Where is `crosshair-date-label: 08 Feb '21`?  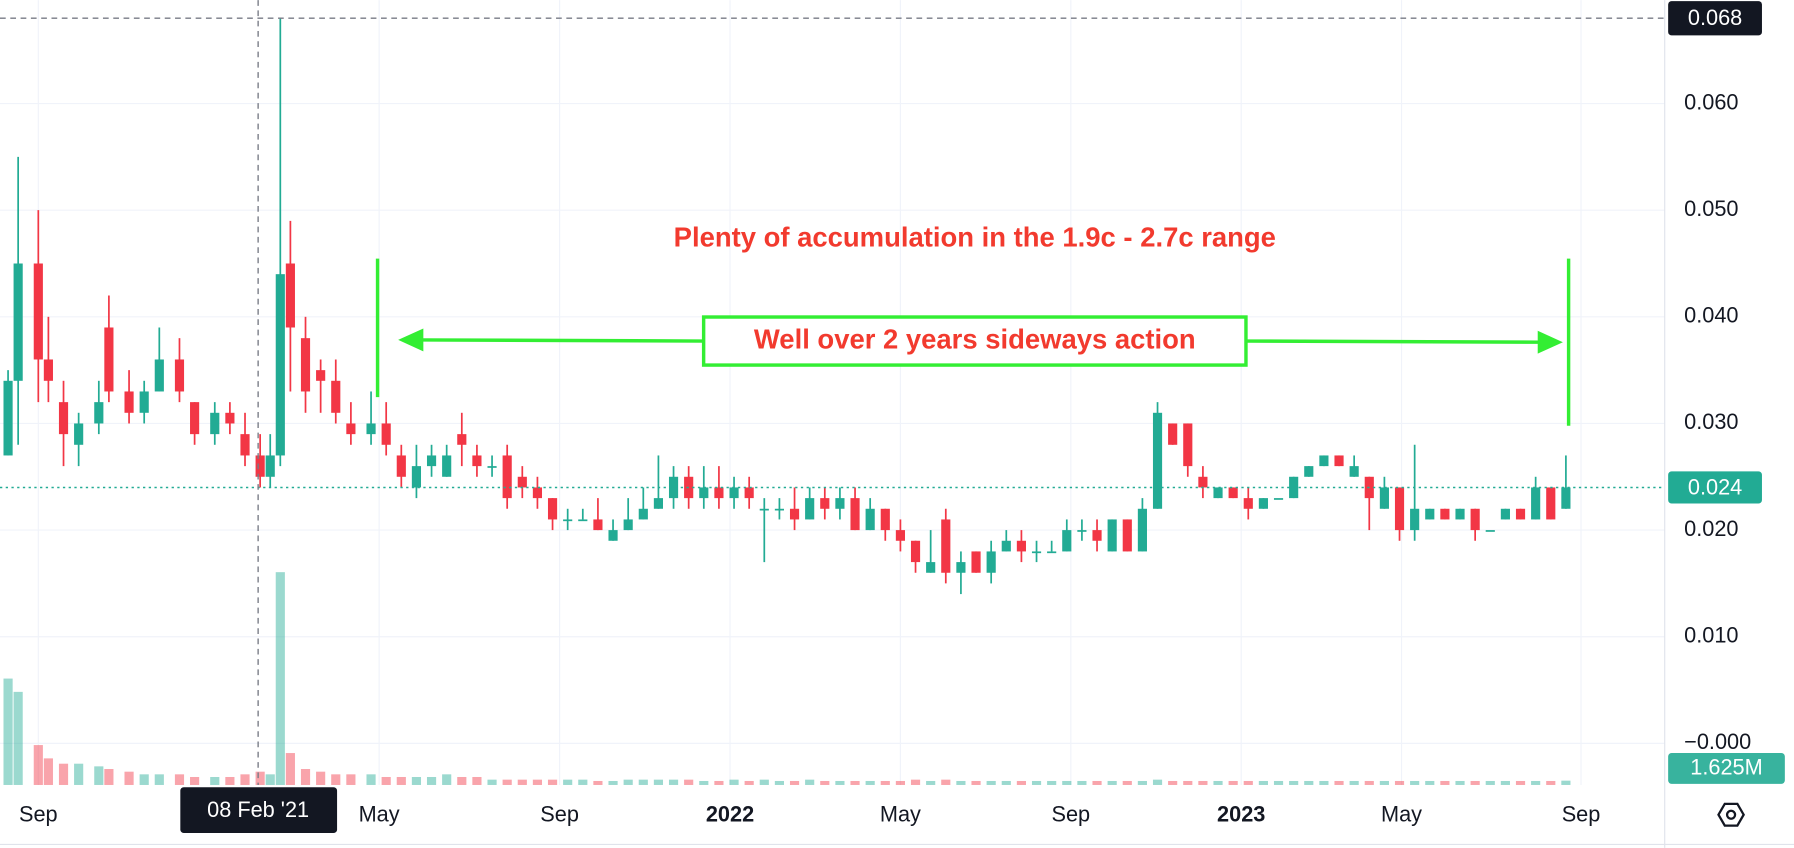
crosshair-date-label: 08 Feb '21 is located at coordinates (258, 809).